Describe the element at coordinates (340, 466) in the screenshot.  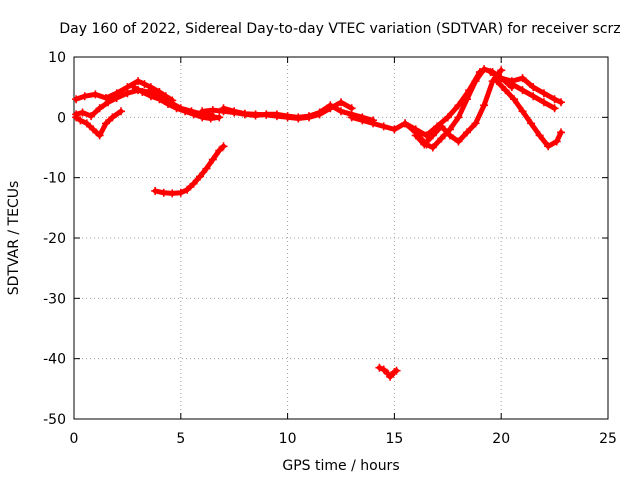
I see `x-axis-label: GPS time / hours` at that location.